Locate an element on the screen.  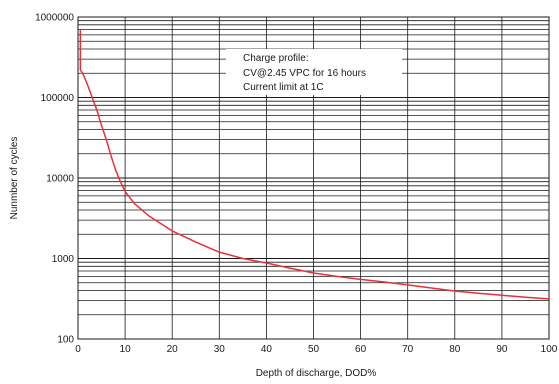
annotation-line-3: Current limit at 1C is located at coordinates (283, 87).